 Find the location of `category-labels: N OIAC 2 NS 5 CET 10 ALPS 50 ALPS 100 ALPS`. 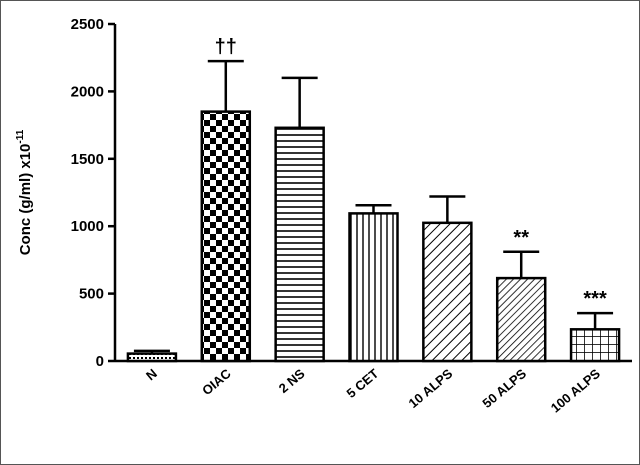

category-labels: N OIAC 2 NS 5 CET 10 ALPS 50 ALPS 100 ALPS is located at coordinates (373, 390).